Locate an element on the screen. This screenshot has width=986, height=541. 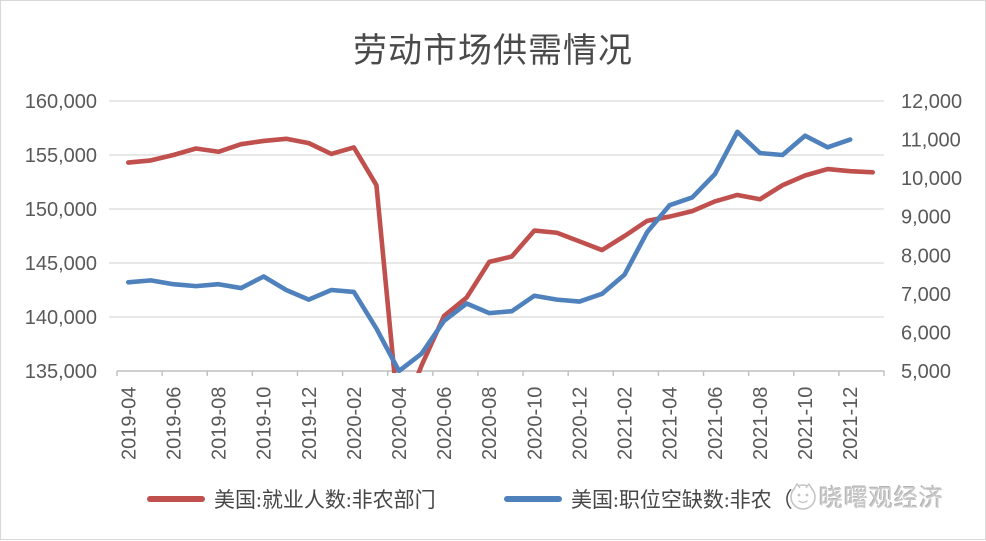
left-axis-tick-label: 150,000 is located at coordinates (61, 210).